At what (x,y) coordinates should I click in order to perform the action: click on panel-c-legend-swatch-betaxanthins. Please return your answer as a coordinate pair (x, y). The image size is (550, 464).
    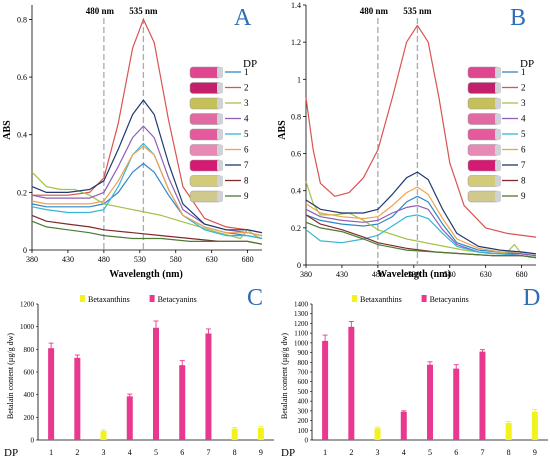
    Looking at the image, I should click on (82, 298).